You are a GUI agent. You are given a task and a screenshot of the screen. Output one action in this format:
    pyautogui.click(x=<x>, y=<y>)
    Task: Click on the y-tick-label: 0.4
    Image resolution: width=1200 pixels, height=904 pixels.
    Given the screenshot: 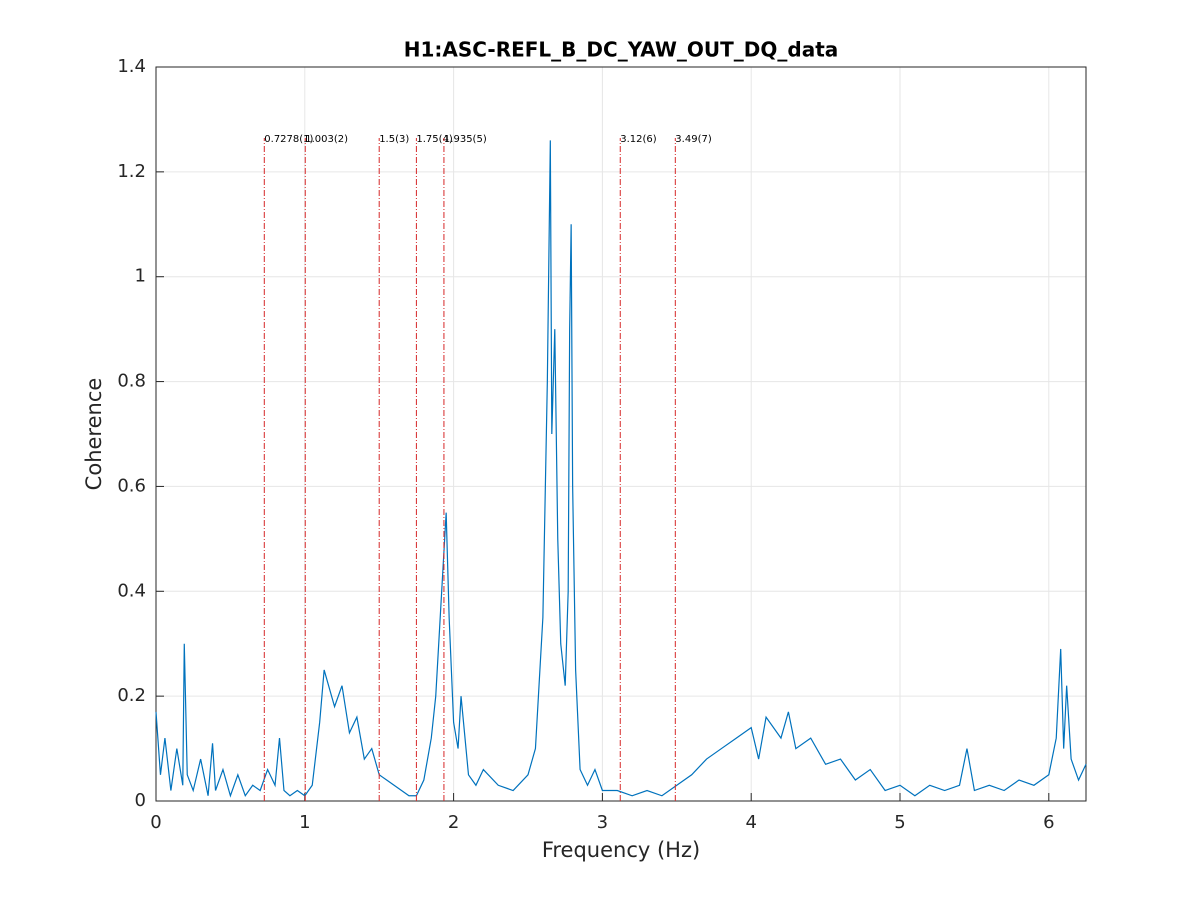 What is the action you would take?
    pyautogui.click(x=131, y=590)
    